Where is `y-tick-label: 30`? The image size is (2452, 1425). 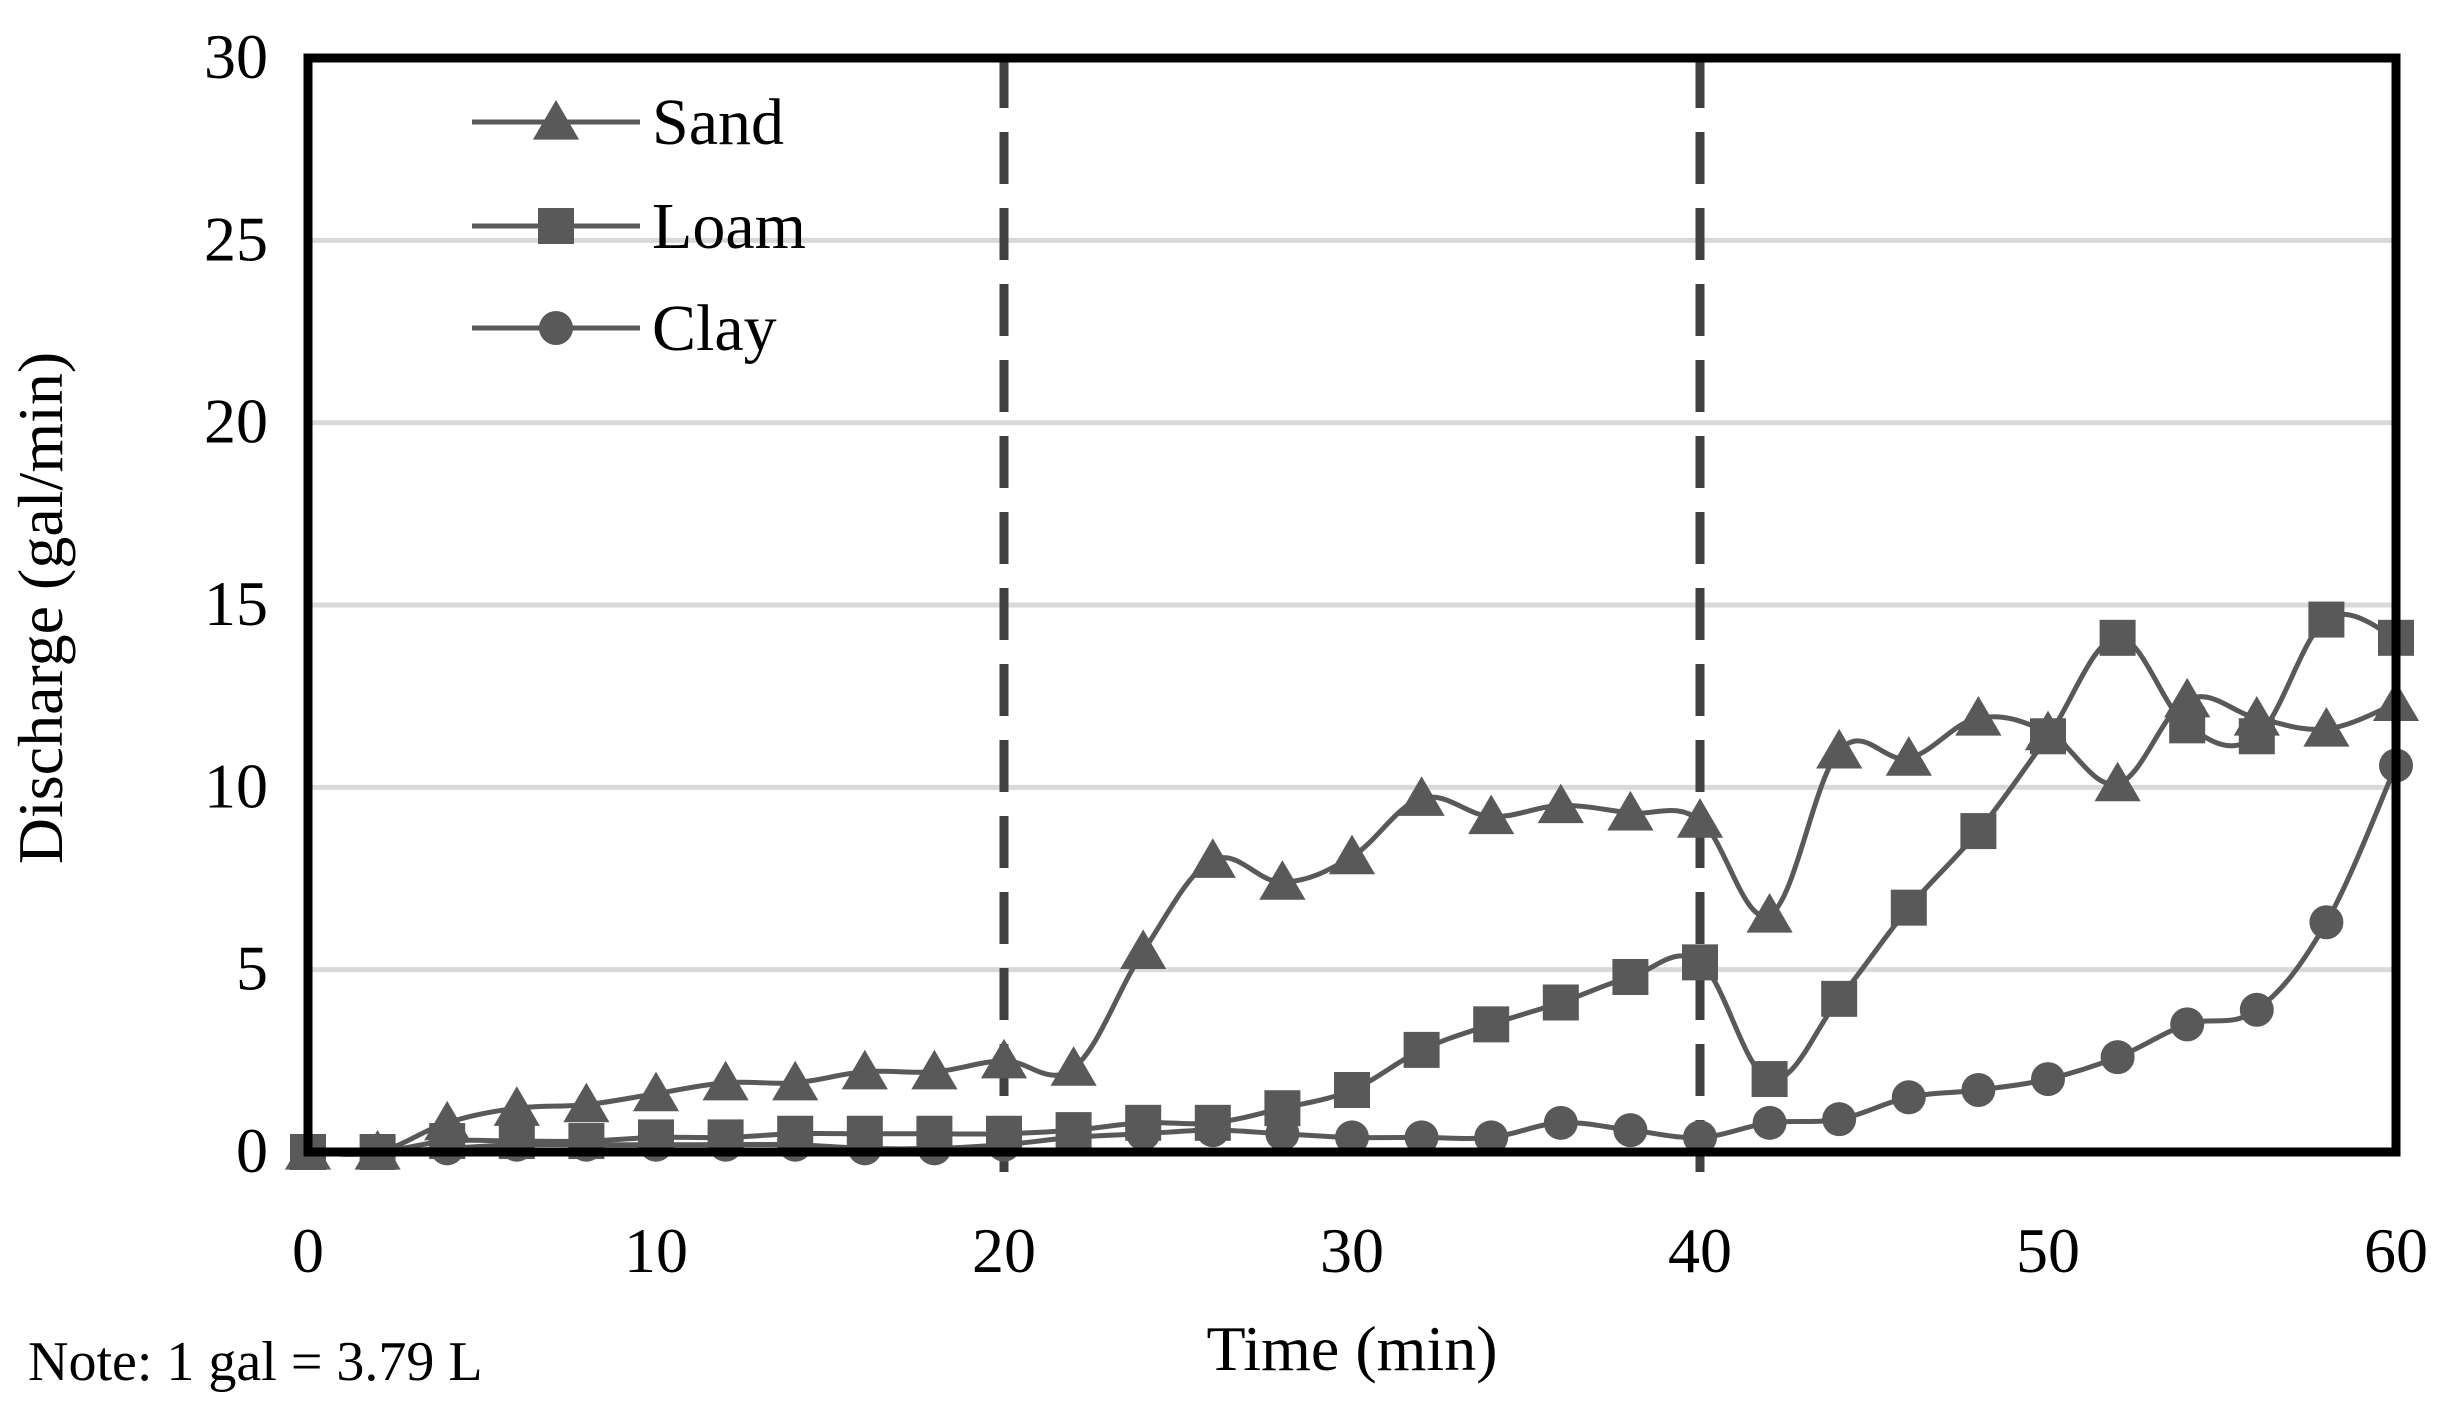
y-tick-label: 30 is located at coordinates (236, 56).